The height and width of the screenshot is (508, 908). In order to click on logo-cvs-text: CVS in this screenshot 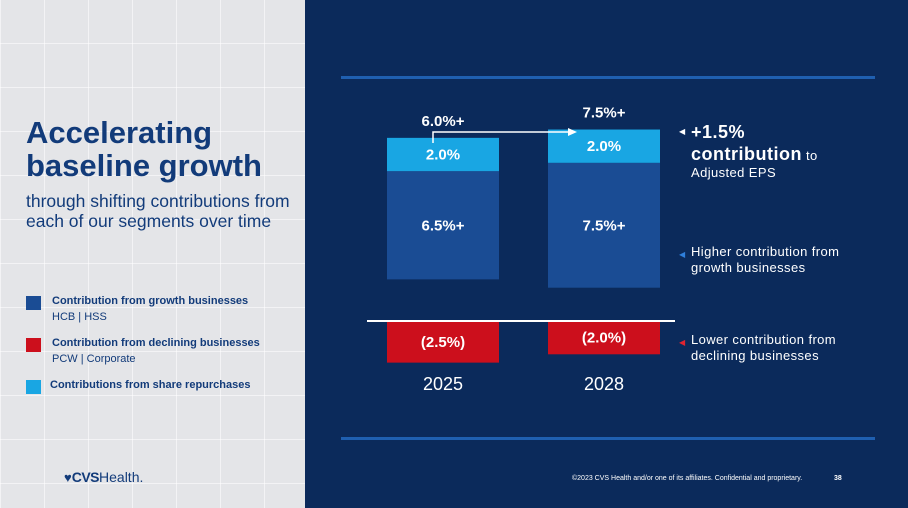, I will do `click(85, 477)`.